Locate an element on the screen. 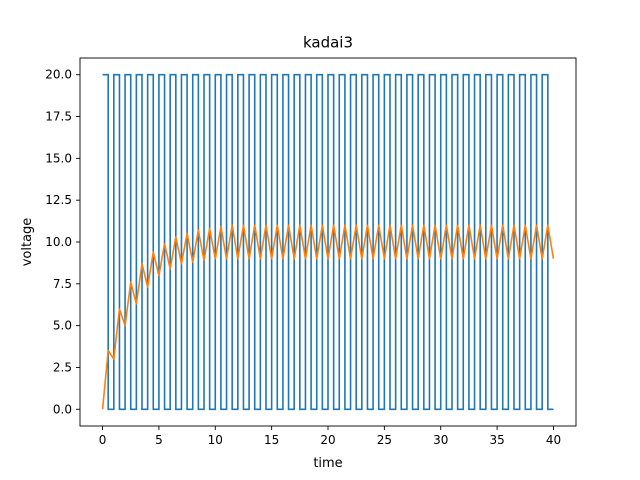  y-tick-label: 12.5 is located at coordinates (58, 200).